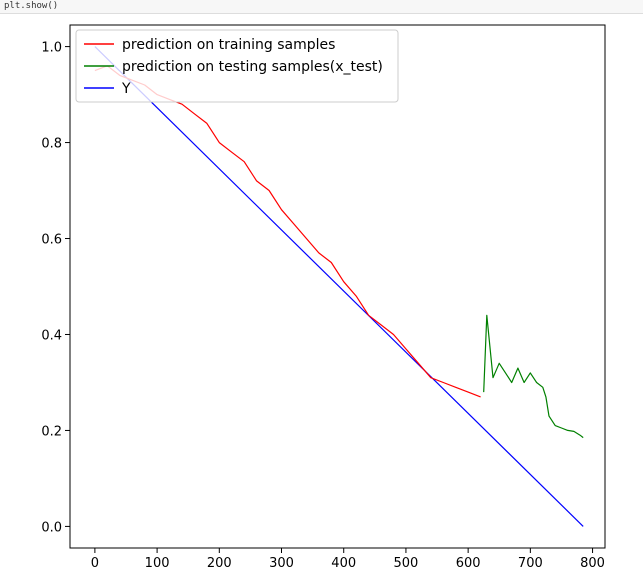  I want to click on notebook-code-cell: plt.show(), so click(321, 7).